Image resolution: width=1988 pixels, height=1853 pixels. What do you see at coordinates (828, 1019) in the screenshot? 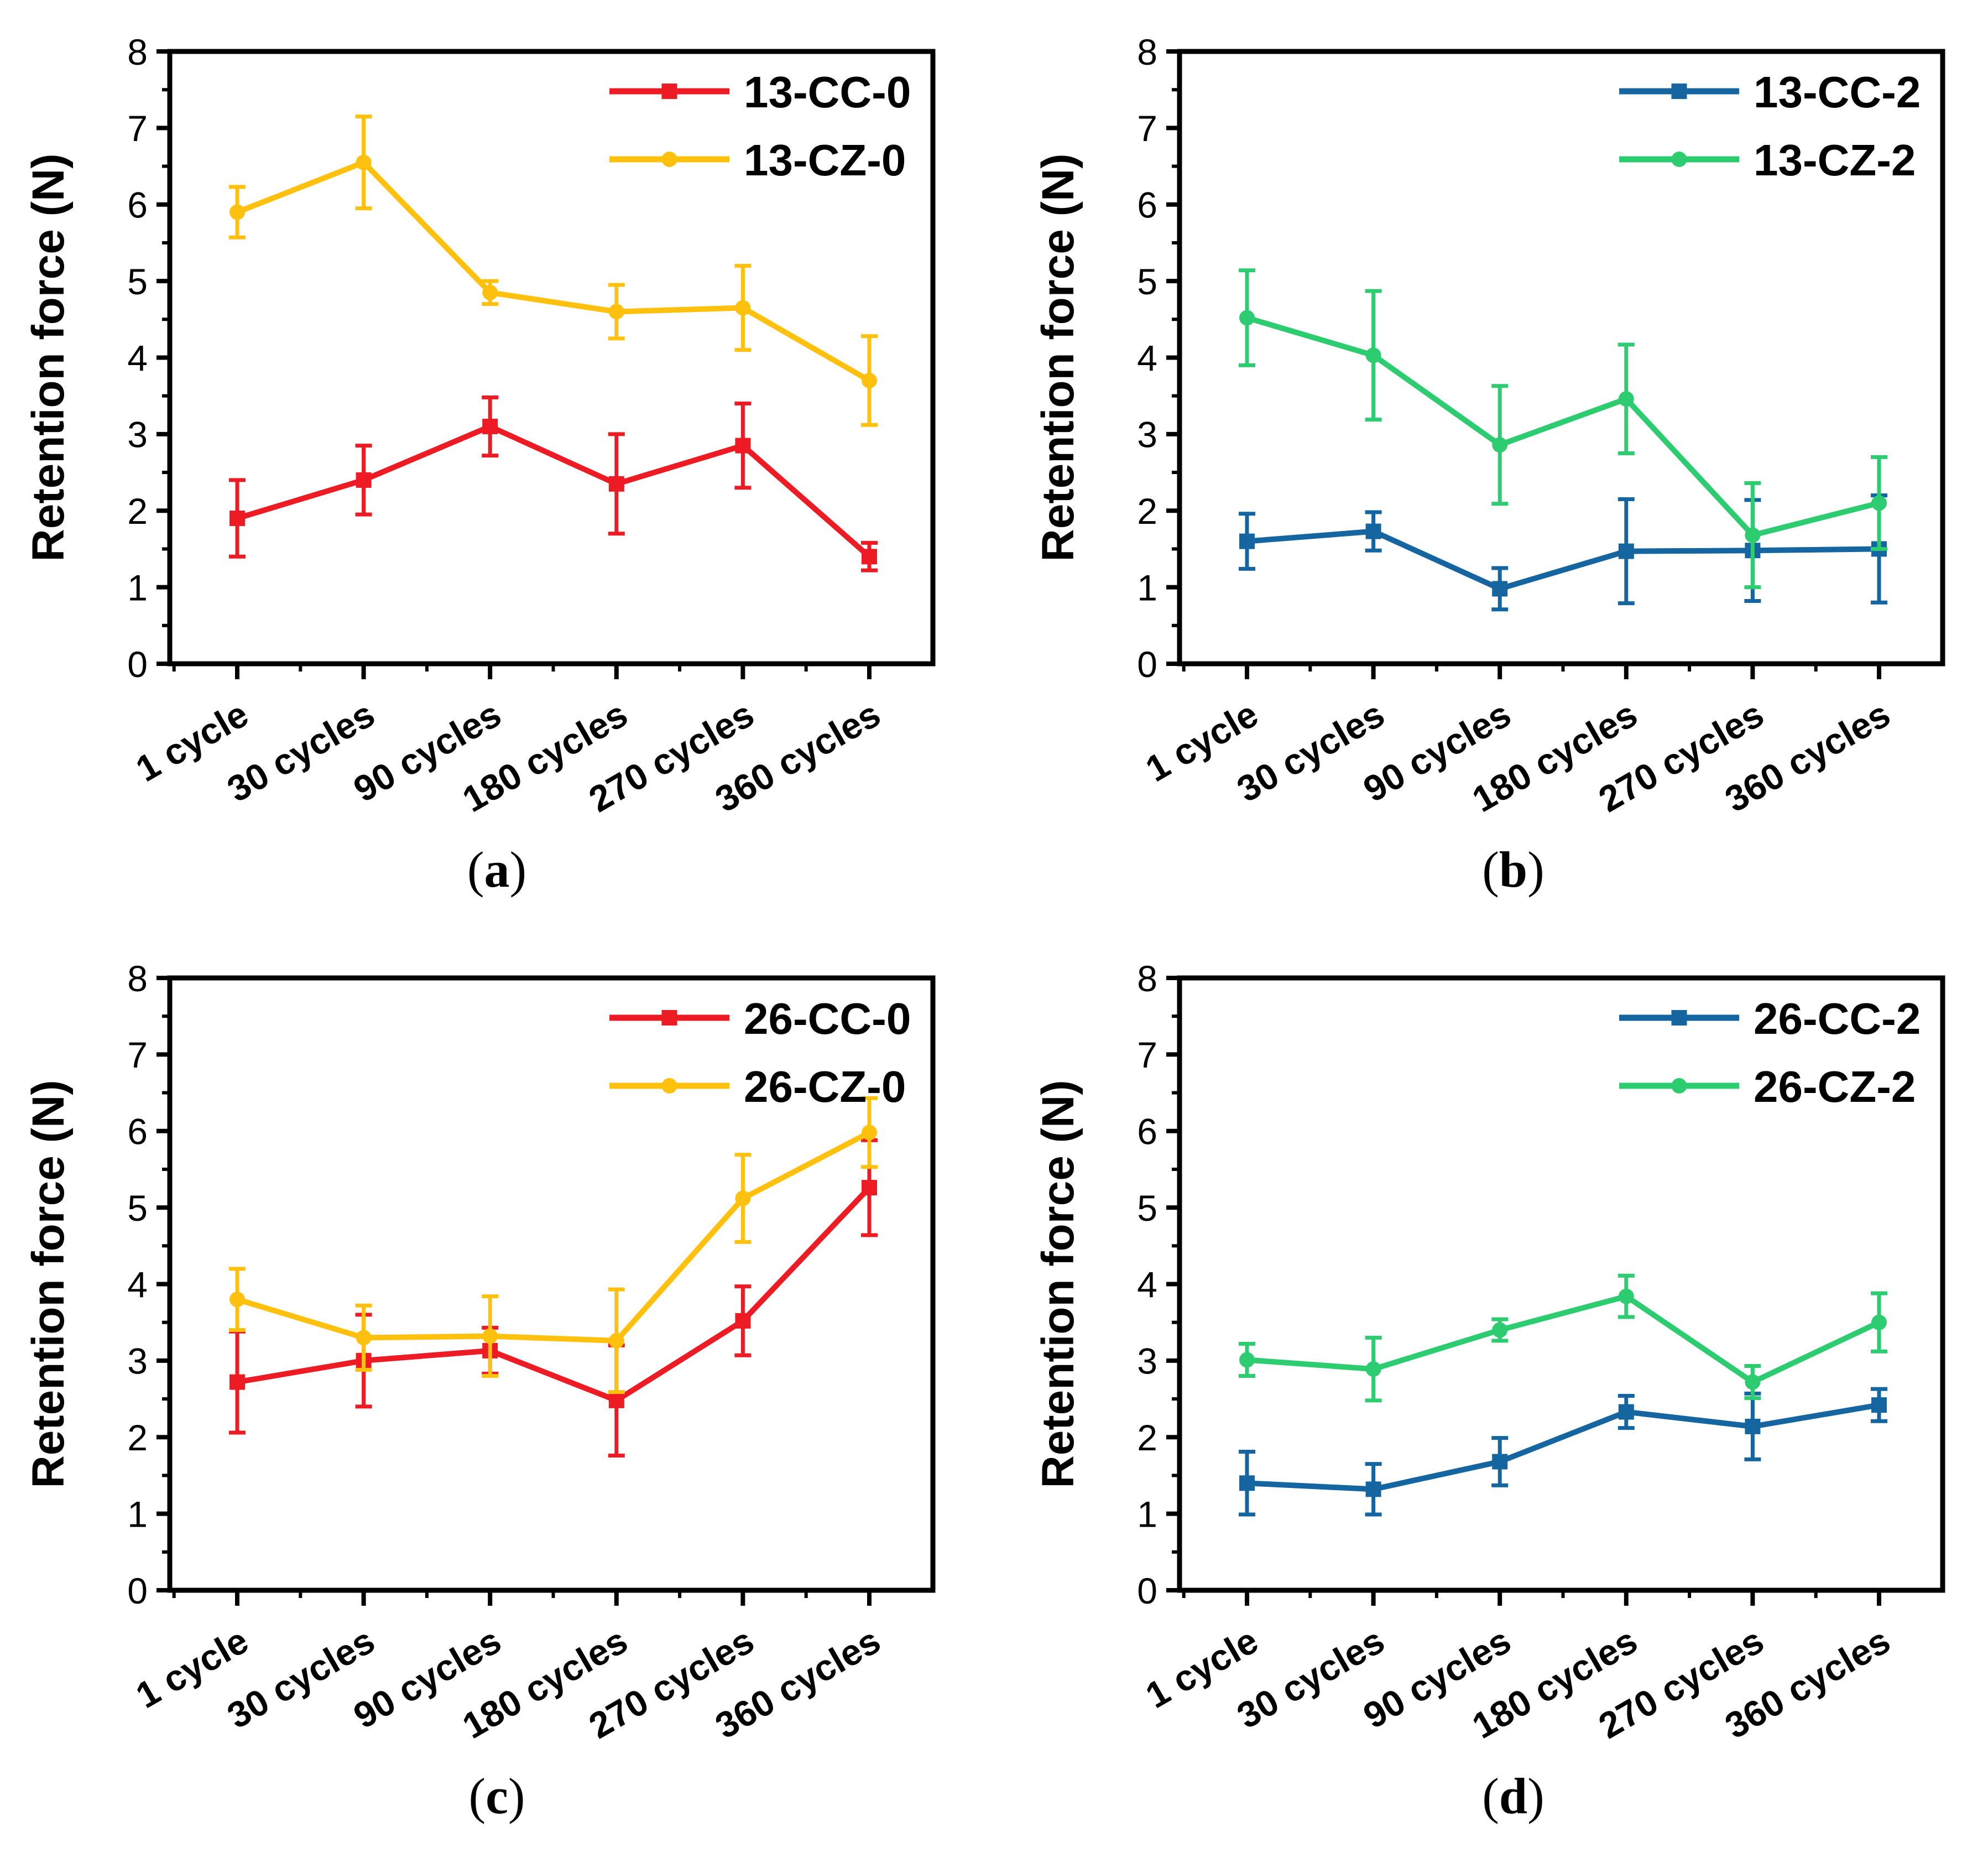
I see `legend-label: 26-CC-0` at bounding box center [828, 1019].